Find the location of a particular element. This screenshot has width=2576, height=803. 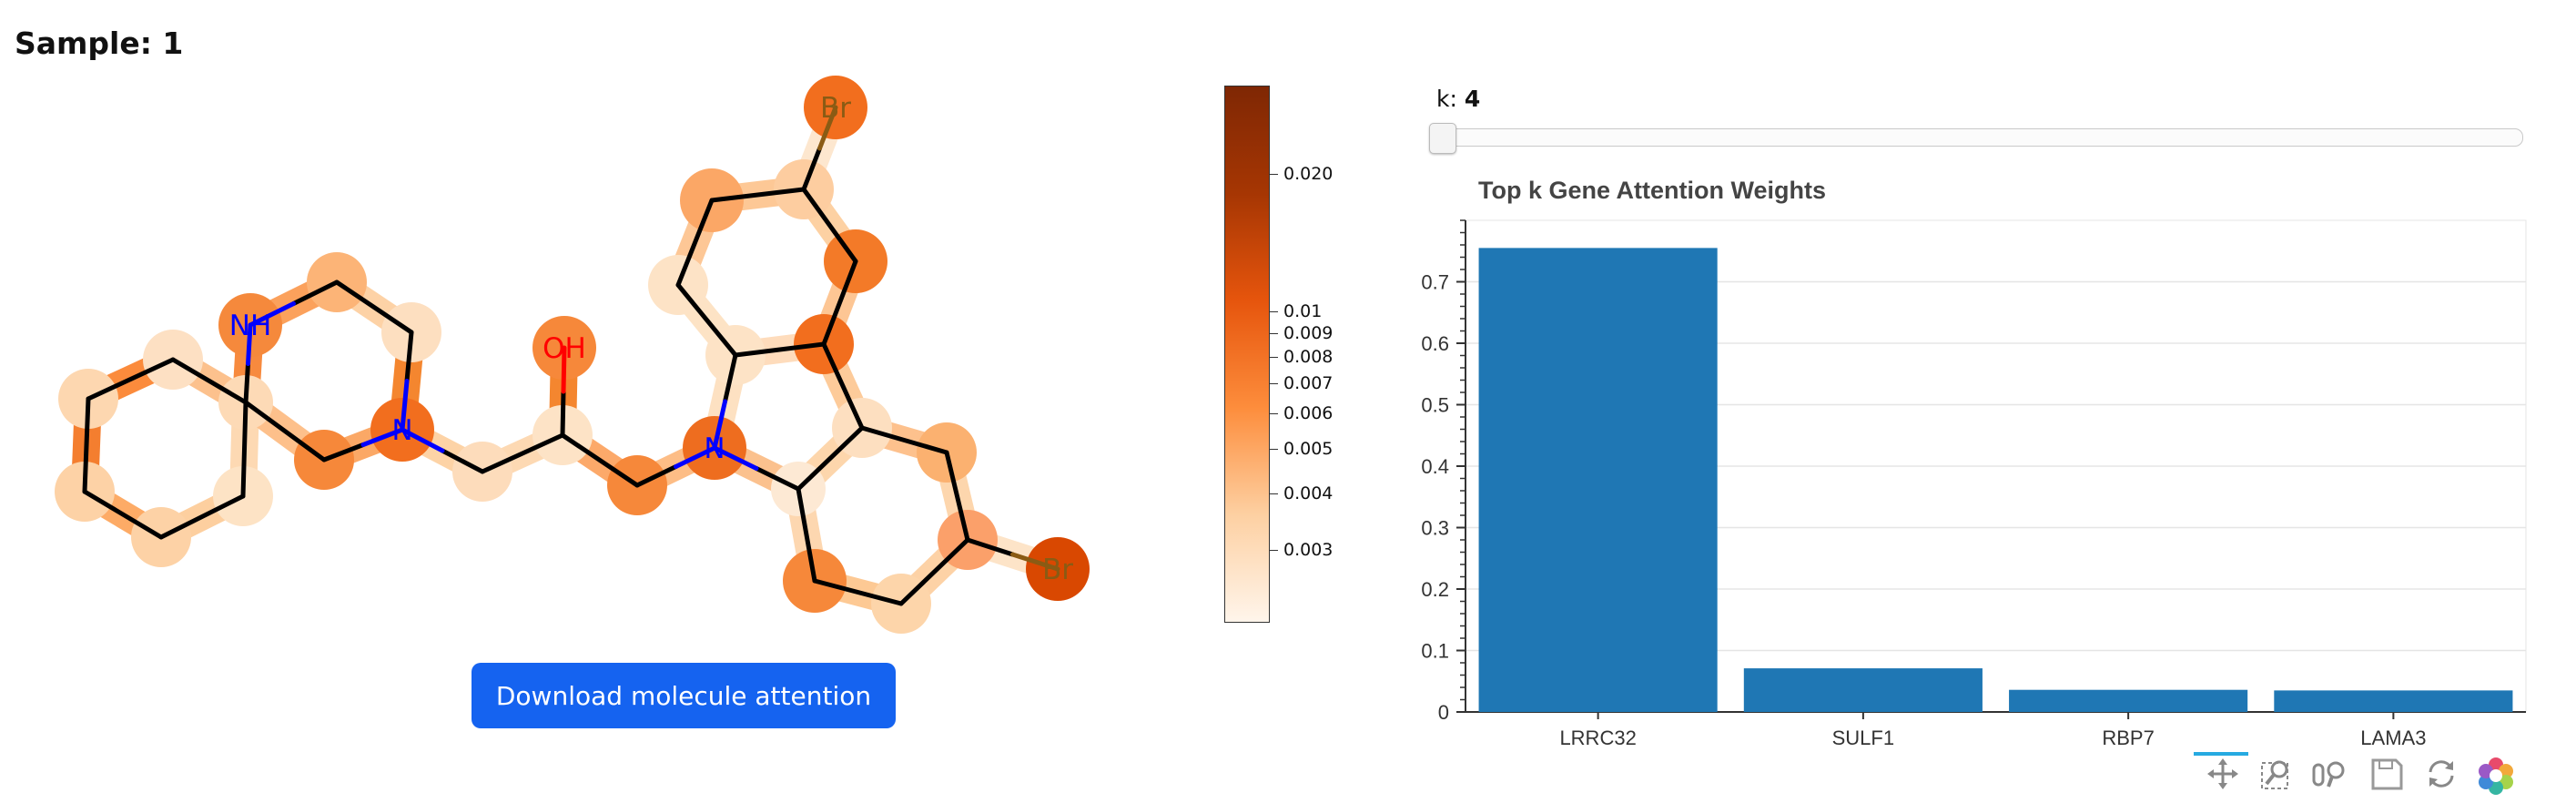

bar-lrrc32 is located at coordinates (1598, 480).